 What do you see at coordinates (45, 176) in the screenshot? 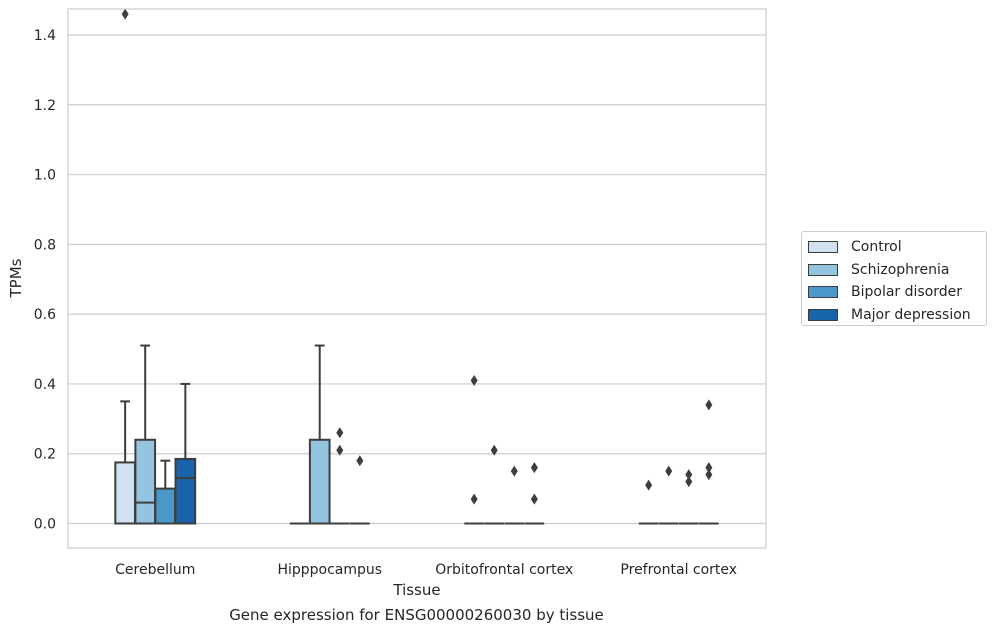
I see `y-tick-label: 1.0` at bounding box center [45, 176].